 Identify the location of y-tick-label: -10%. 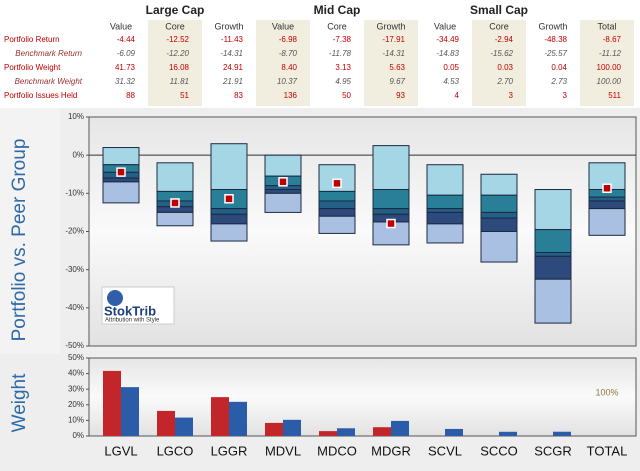
(74, 192).